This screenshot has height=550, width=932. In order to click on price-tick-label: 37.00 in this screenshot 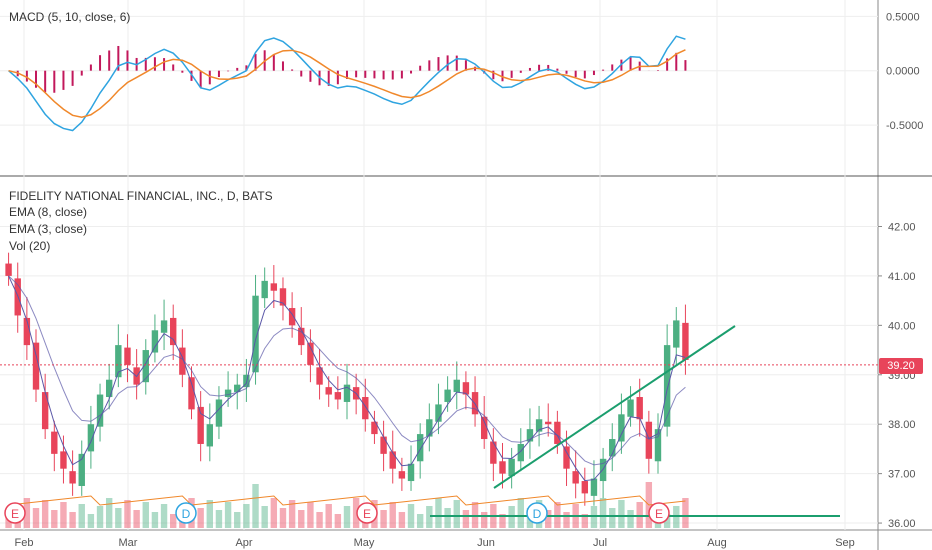, I will do `click(902, 475)`.